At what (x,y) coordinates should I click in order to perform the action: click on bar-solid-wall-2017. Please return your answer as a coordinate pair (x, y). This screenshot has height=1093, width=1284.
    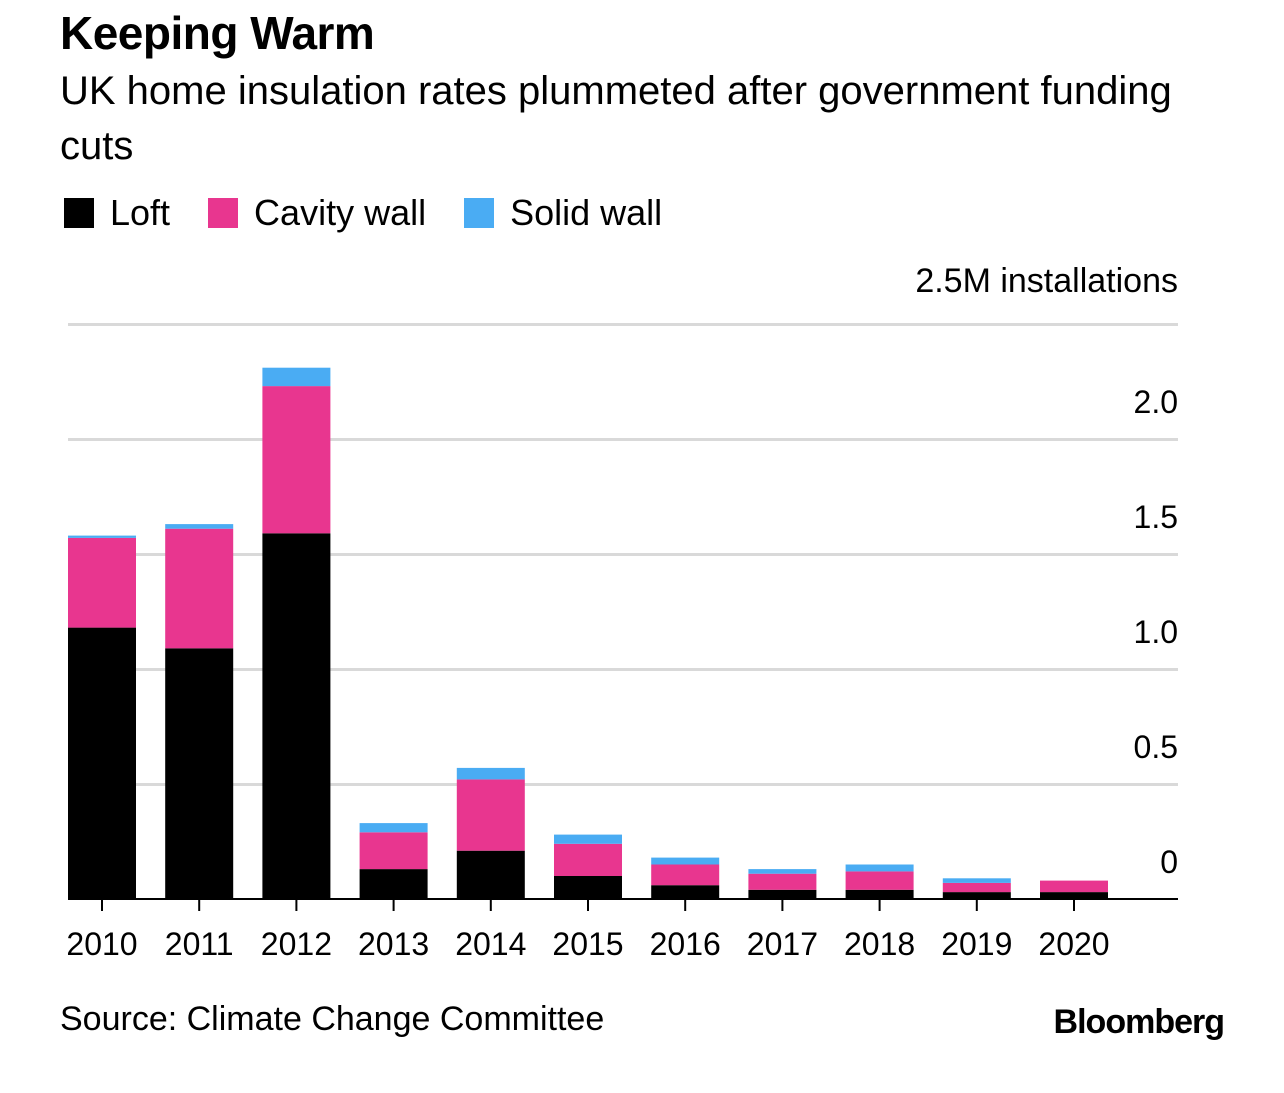
    Looking at the image, I should click on (782, 871).